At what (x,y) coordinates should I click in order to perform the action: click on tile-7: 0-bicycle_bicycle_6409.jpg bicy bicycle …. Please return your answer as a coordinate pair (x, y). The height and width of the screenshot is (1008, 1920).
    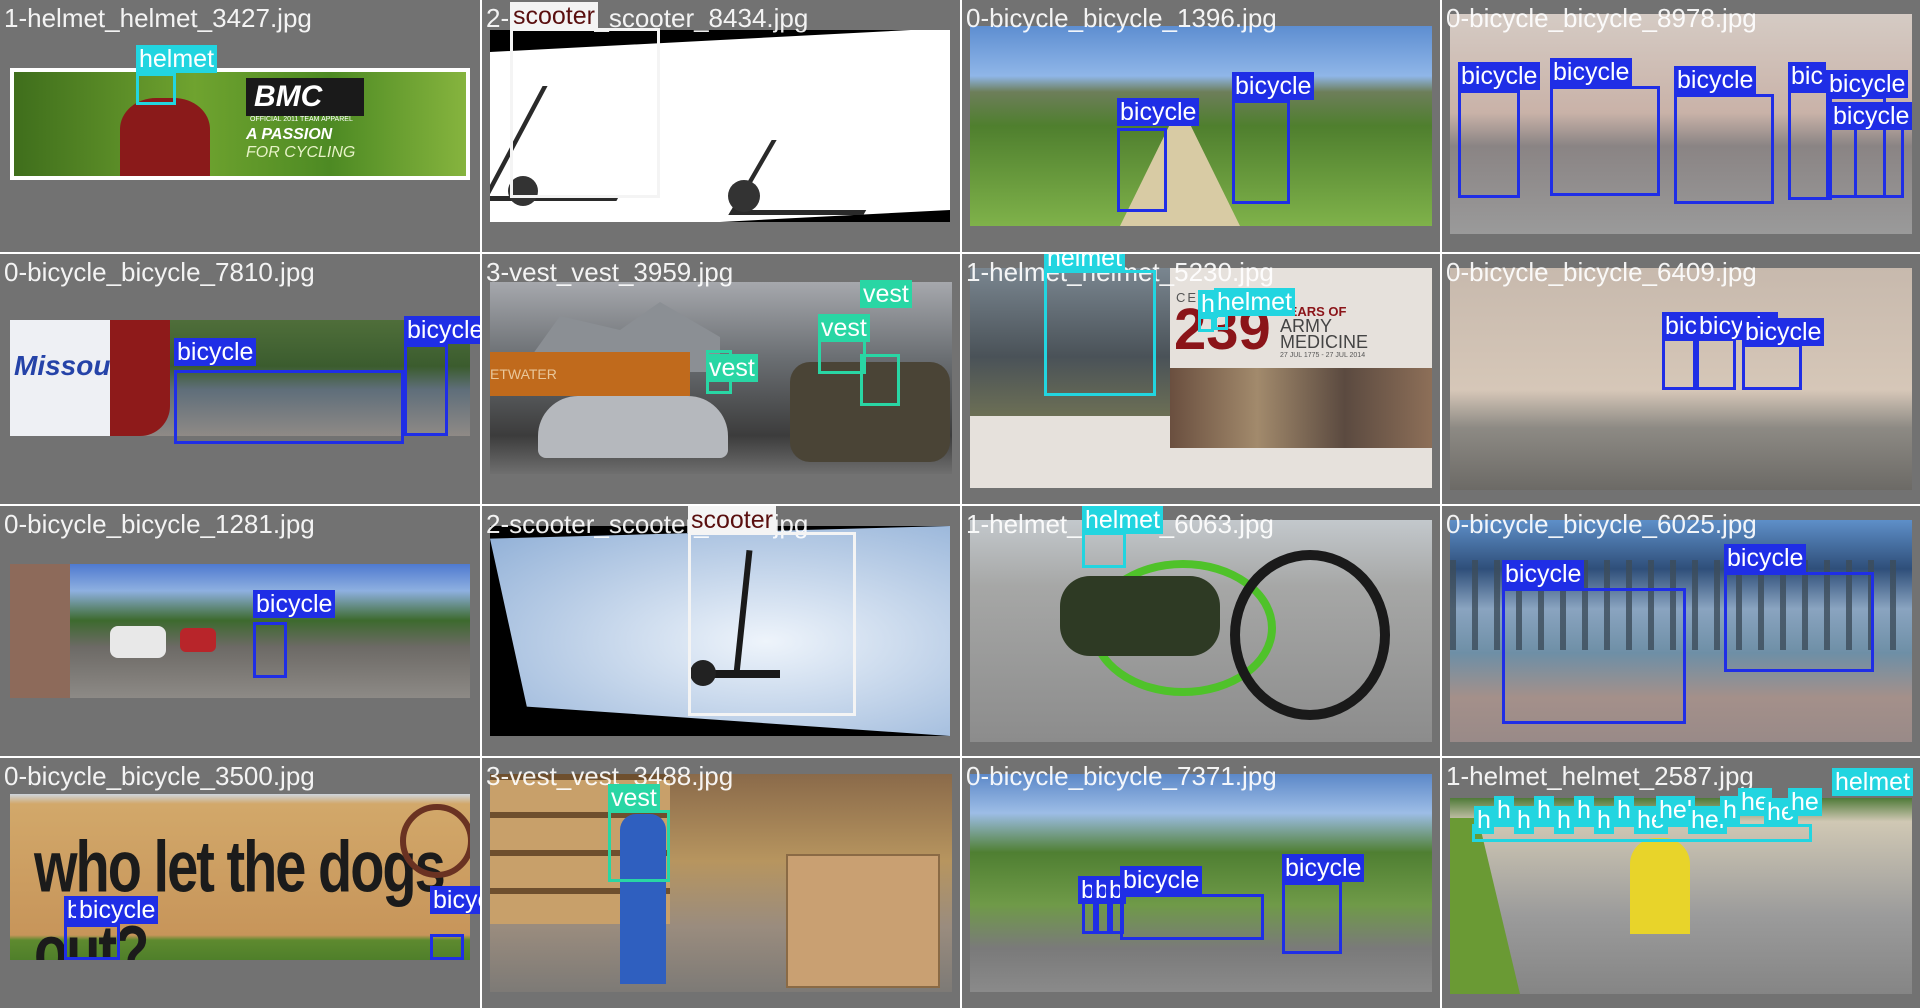
    Looking at the image, I should click on (1681, 379).